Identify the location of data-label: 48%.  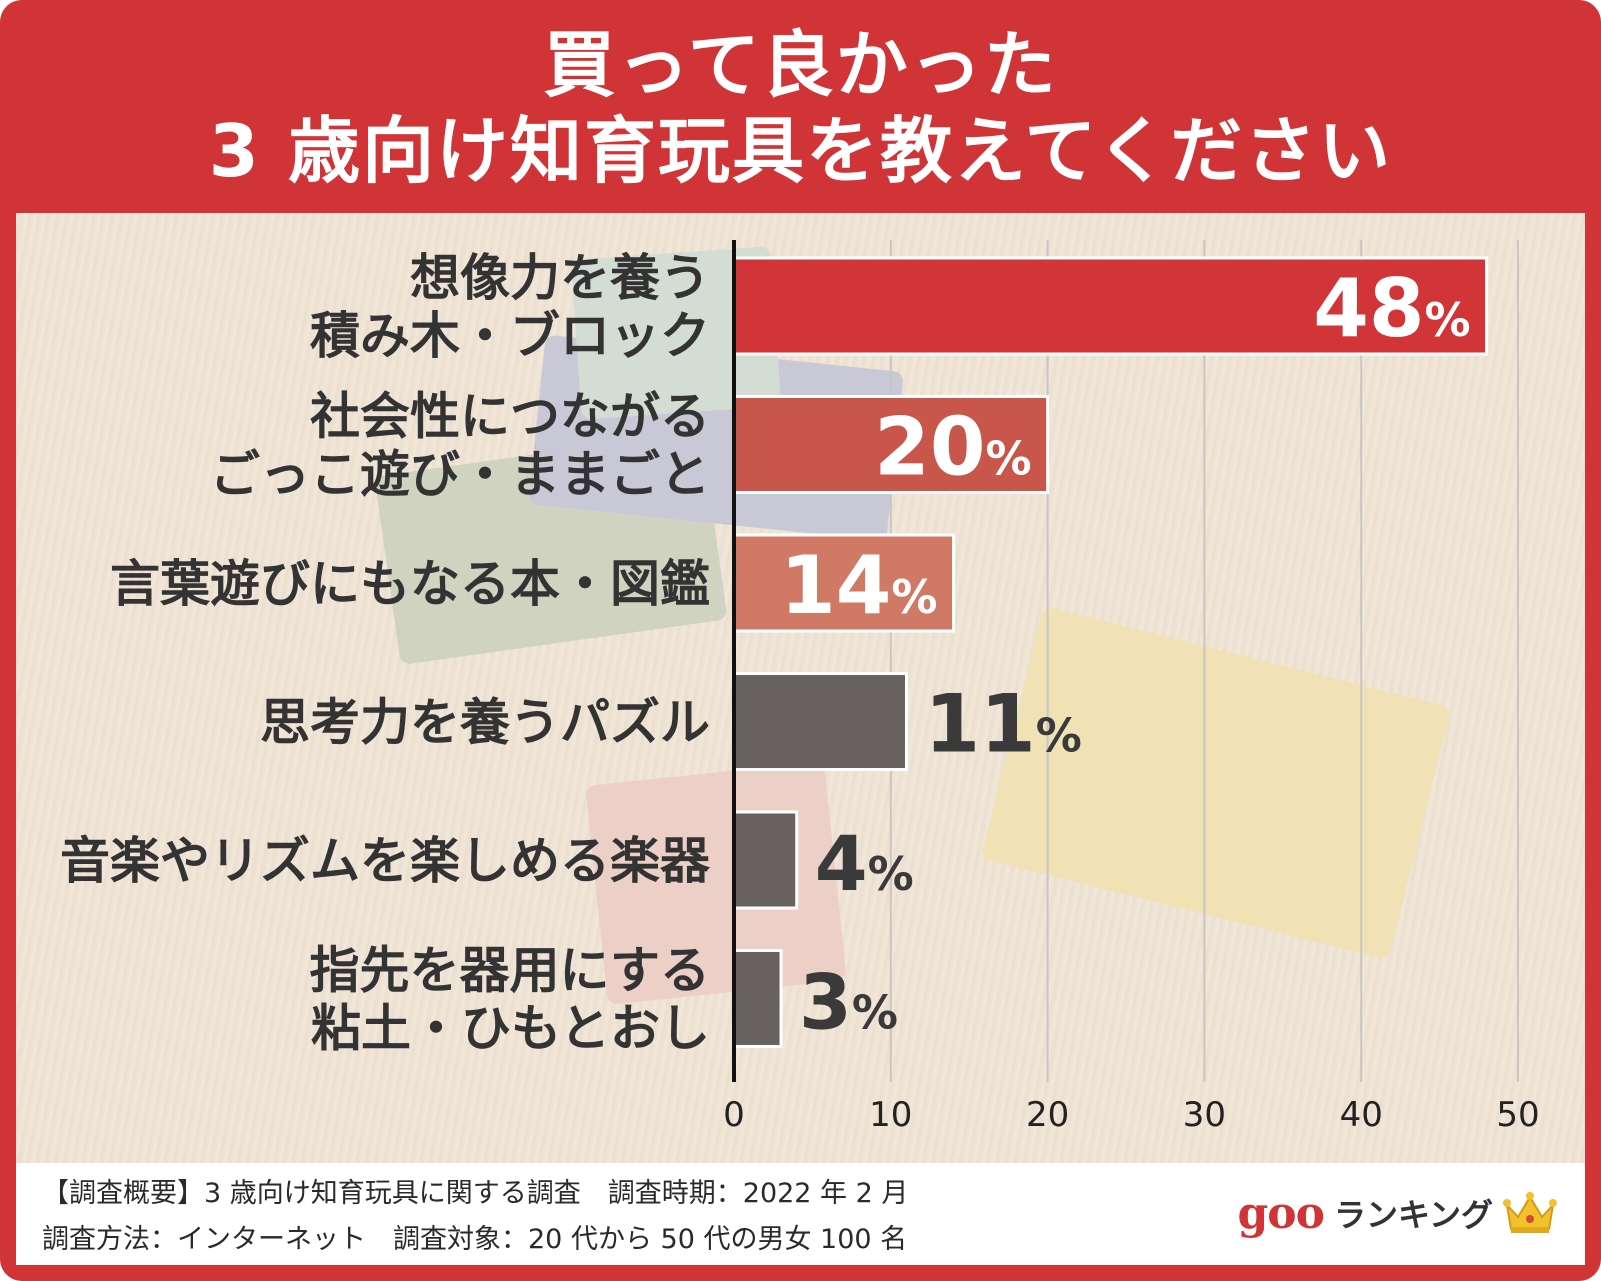
(1391, 308).